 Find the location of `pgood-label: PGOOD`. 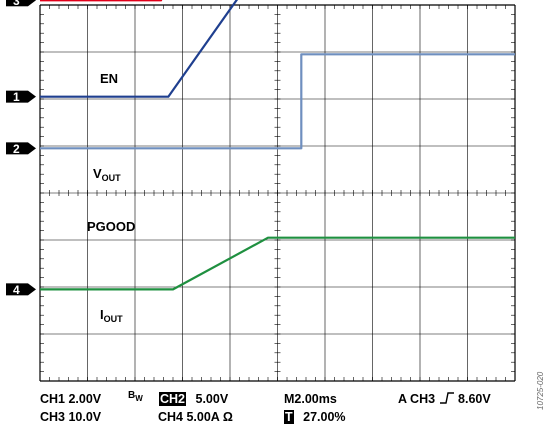

pgood-label: PGOOD is located at coordinates (111, 226).